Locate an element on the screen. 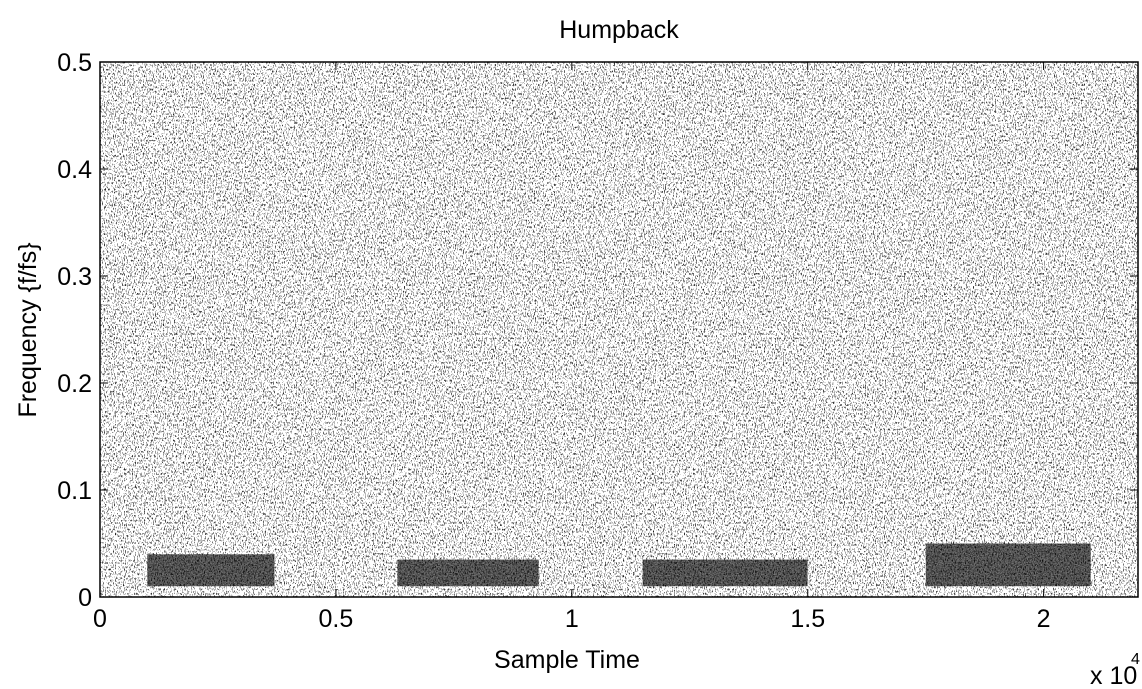 The image size is (1142, 689). y-tick-label: 0.3 is located at coordinates (74, 277).